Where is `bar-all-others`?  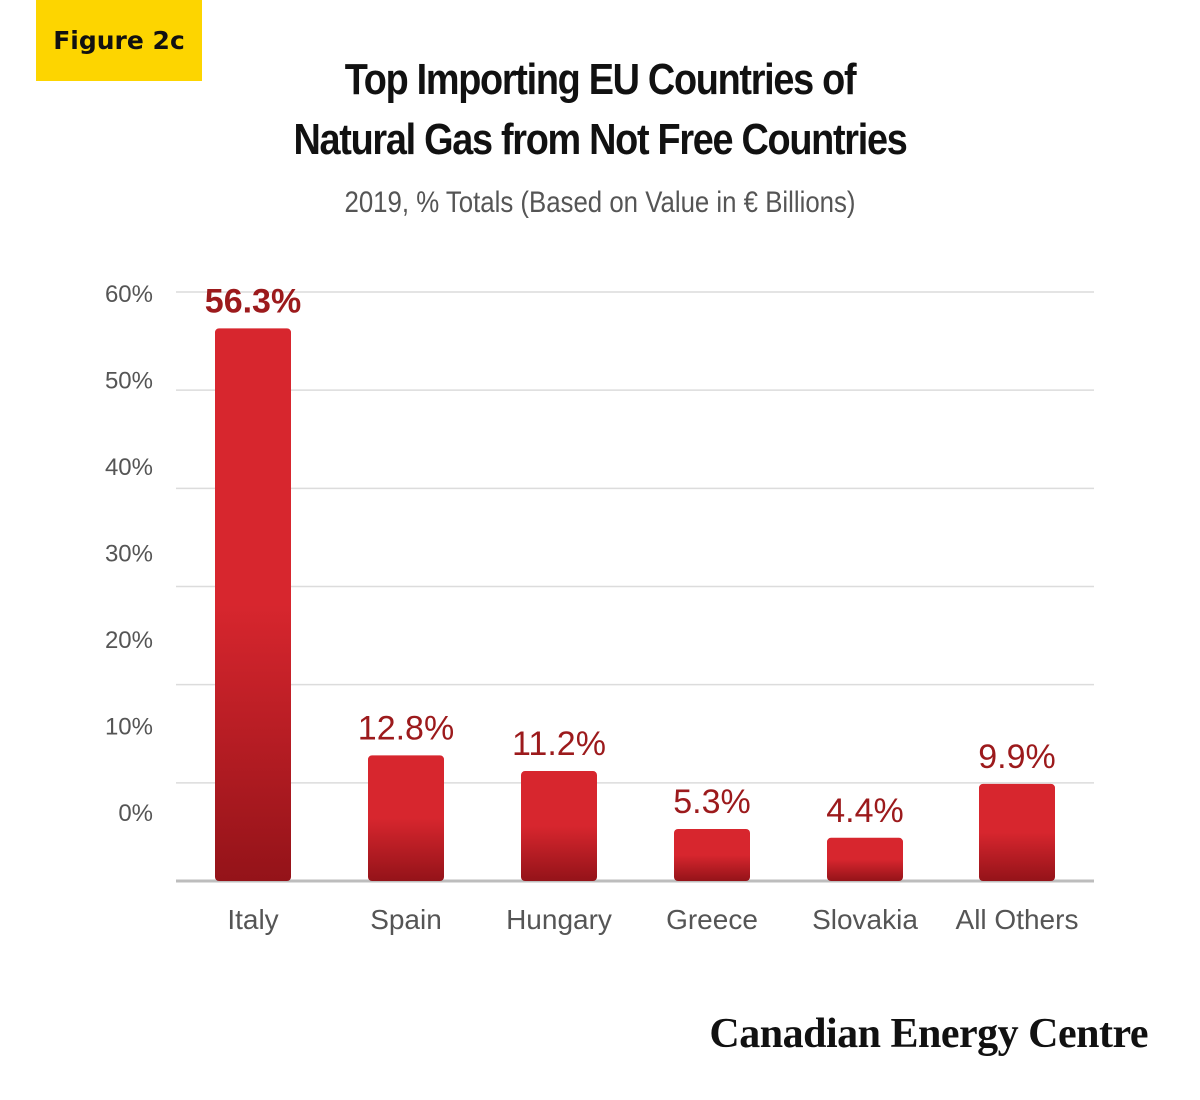 bar-all-others is located at coordinates (1017, 832).